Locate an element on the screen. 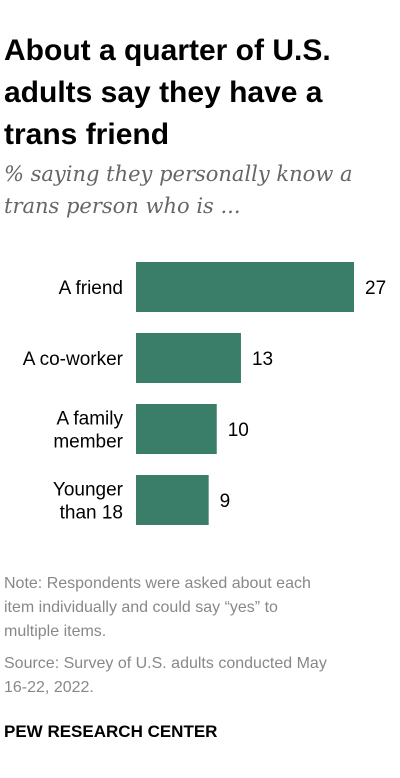 This screenshot has height=778, width=400. subtitle-line: % saying they personally know a is located at coordinates (178, 174).